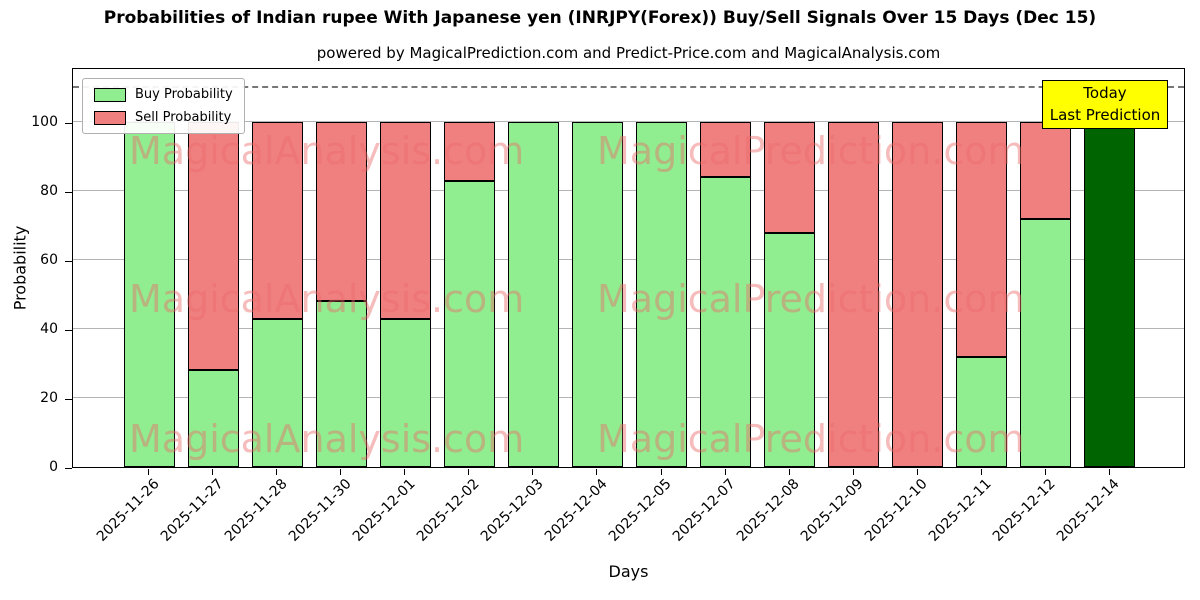  I want to click on x-tick-label: 2025-12-07, so click(704, 510).